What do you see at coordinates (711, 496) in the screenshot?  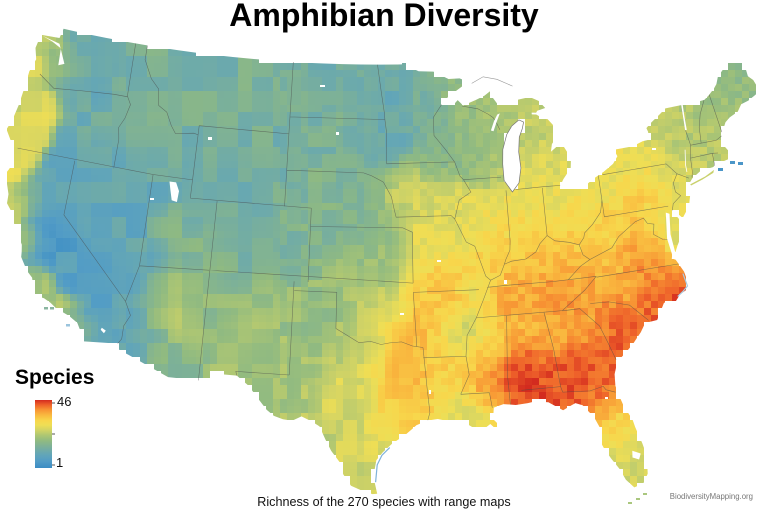 I see `svg-text: BiodiversityMapping.org` at bounding box center [711, 496].